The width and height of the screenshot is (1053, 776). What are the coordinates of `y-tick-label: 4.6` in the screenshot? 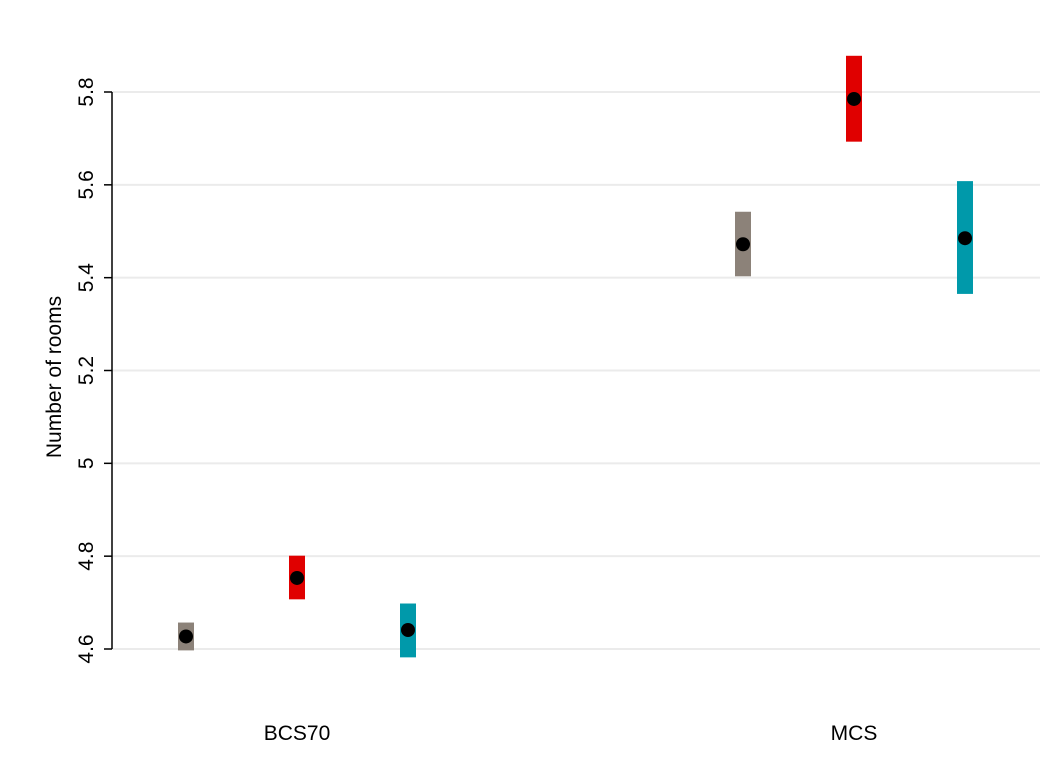 It's located at (86, 648).